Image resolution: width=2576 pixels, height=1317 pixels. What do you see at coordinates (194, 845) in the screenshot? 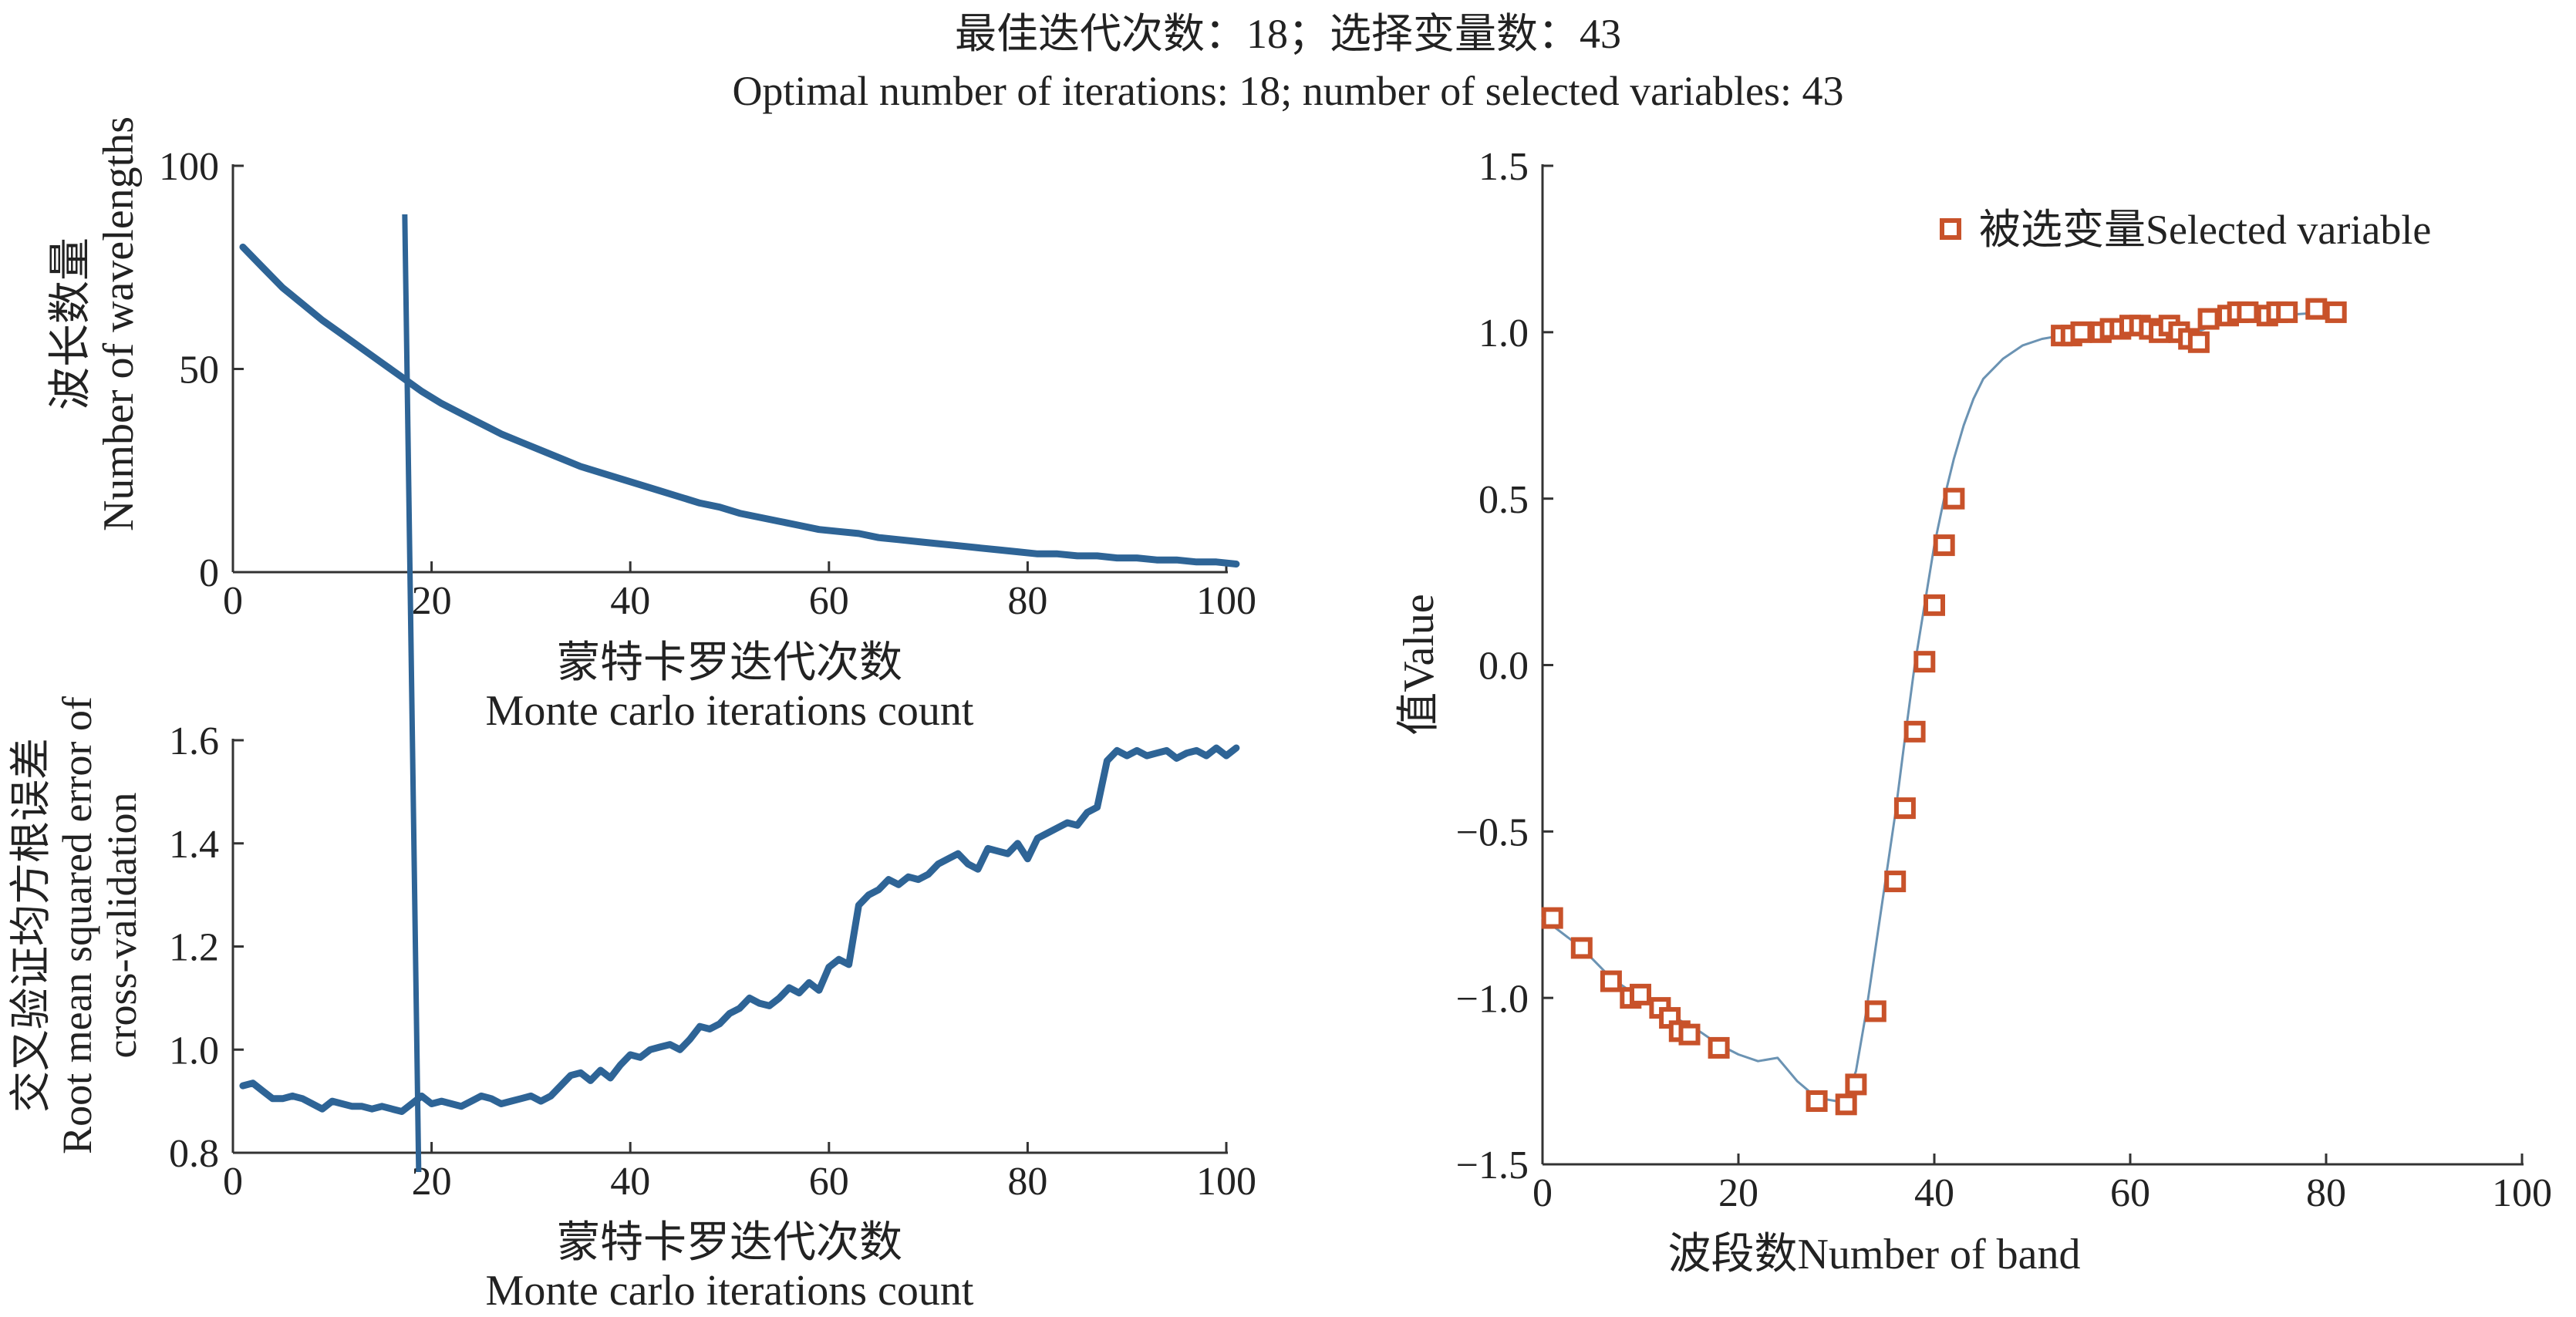
I see `y-tick-label: 1.4` at bounding box center [194, 845].